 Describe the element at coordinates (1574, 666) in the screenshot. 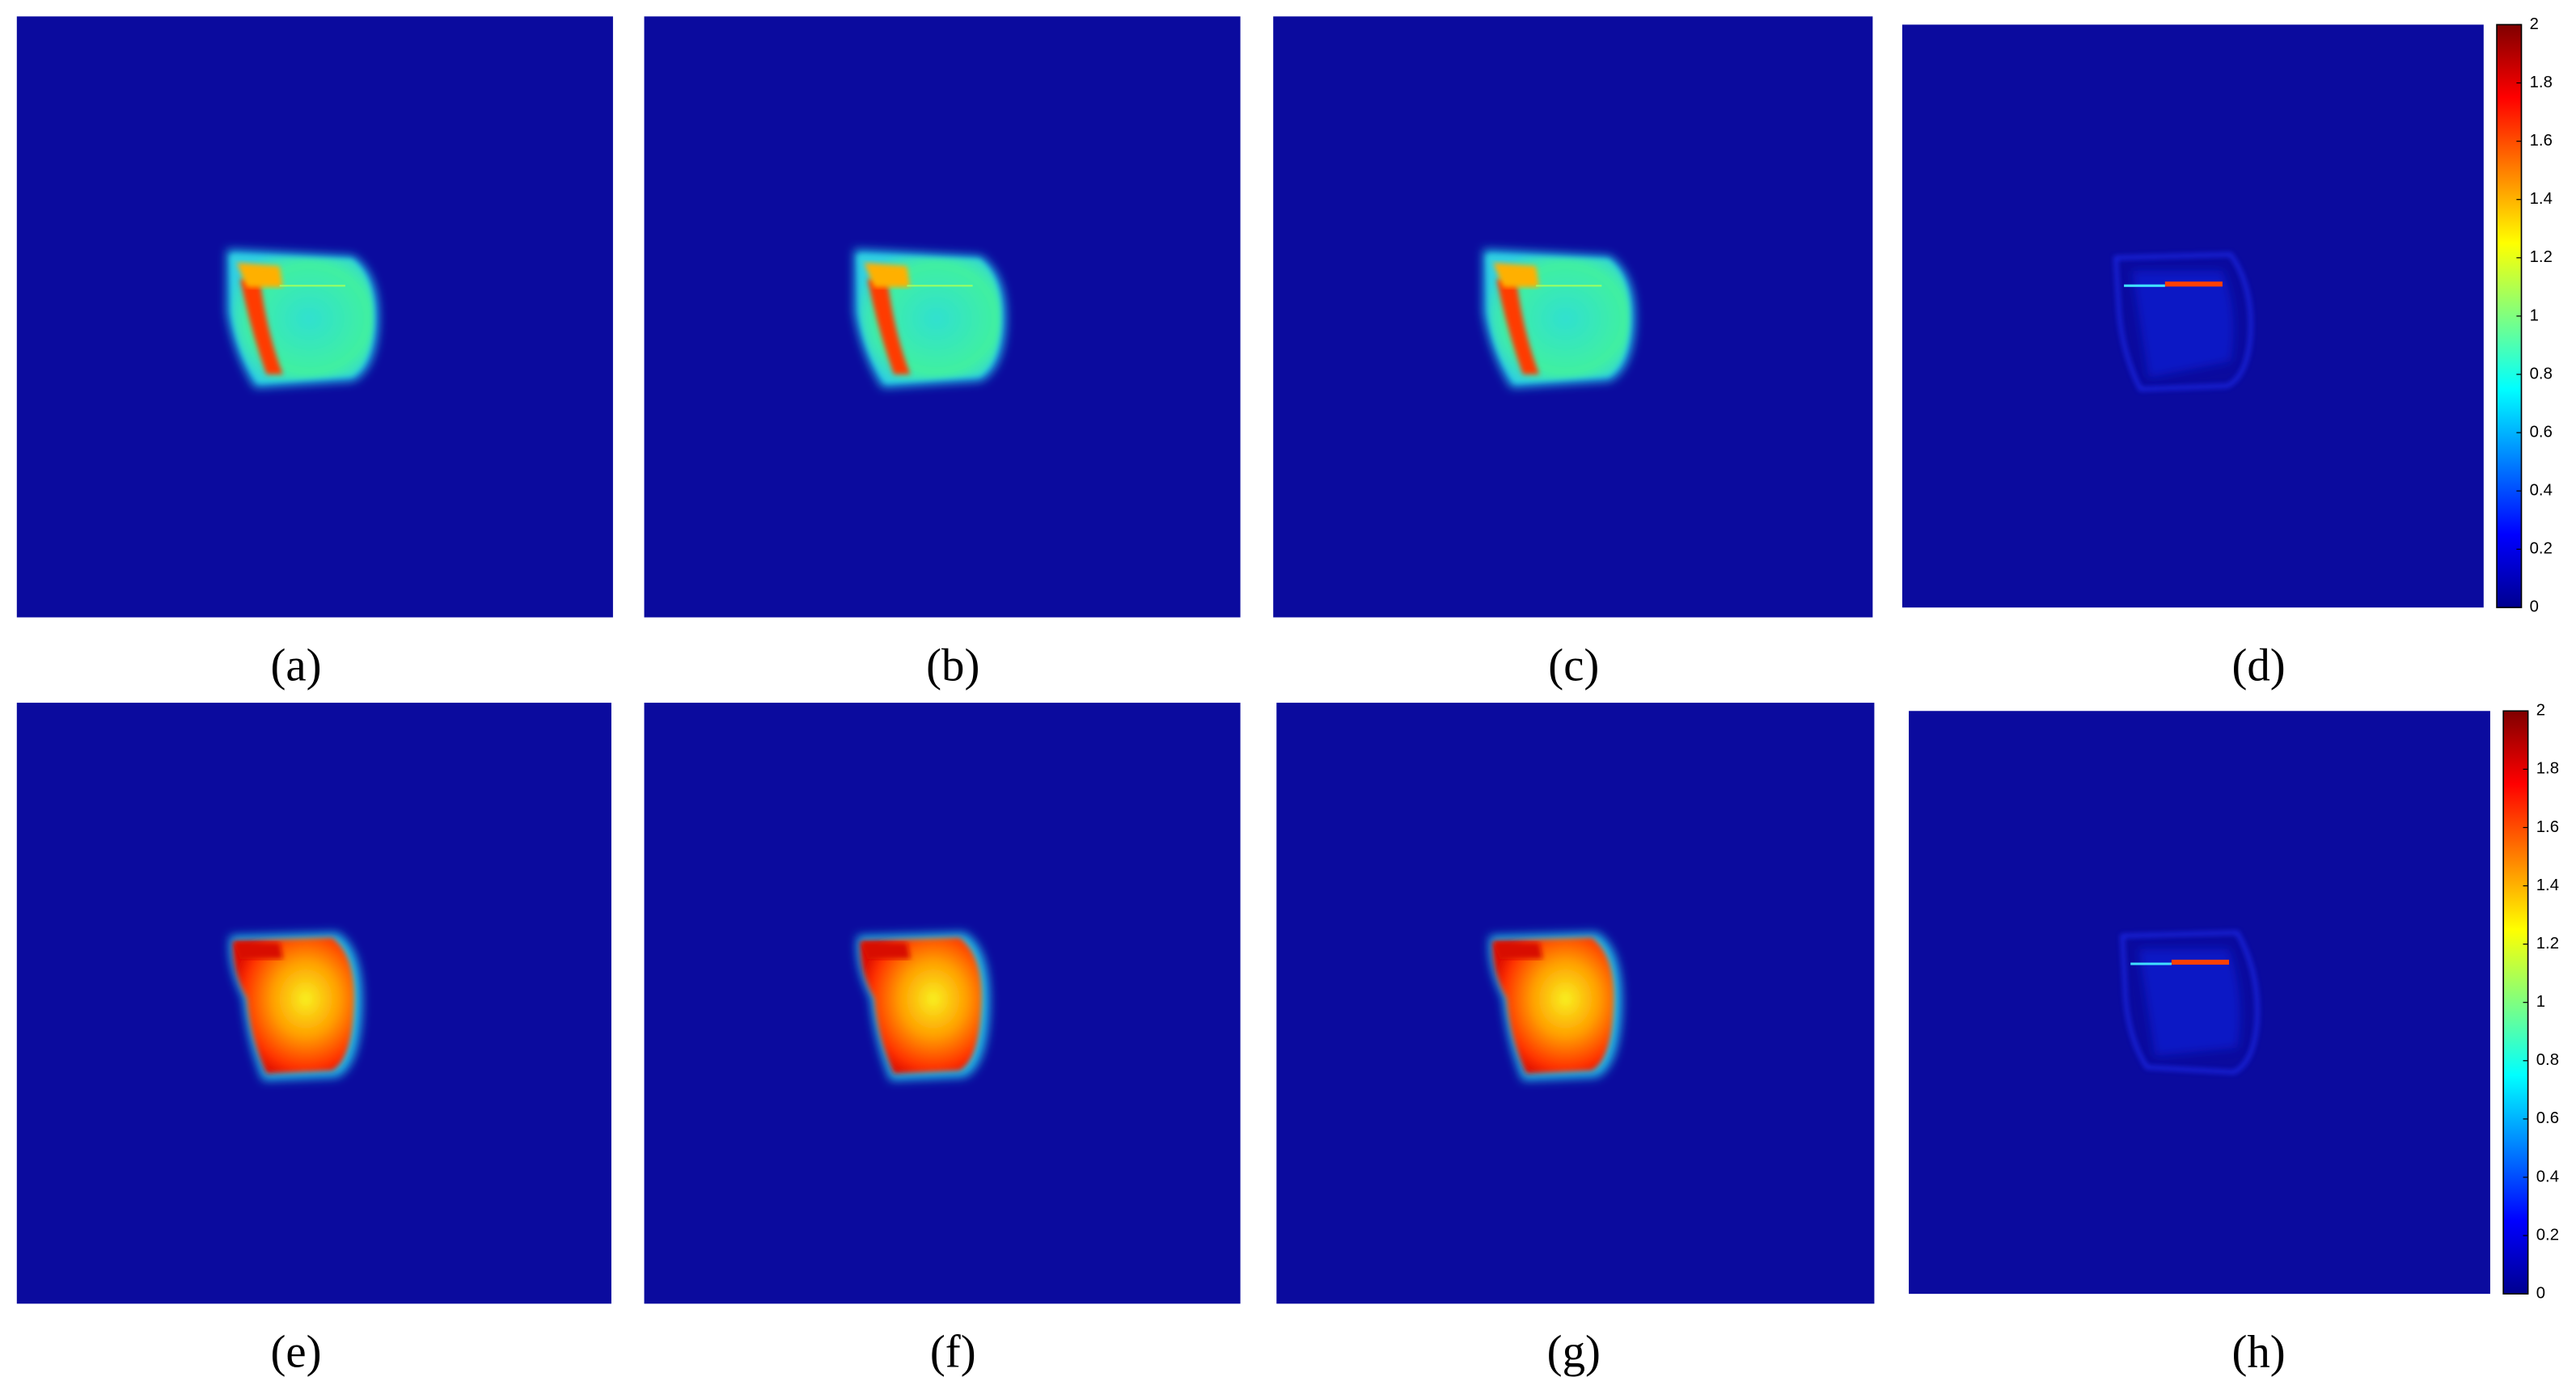

I see `panel-label: (c)` at that location.